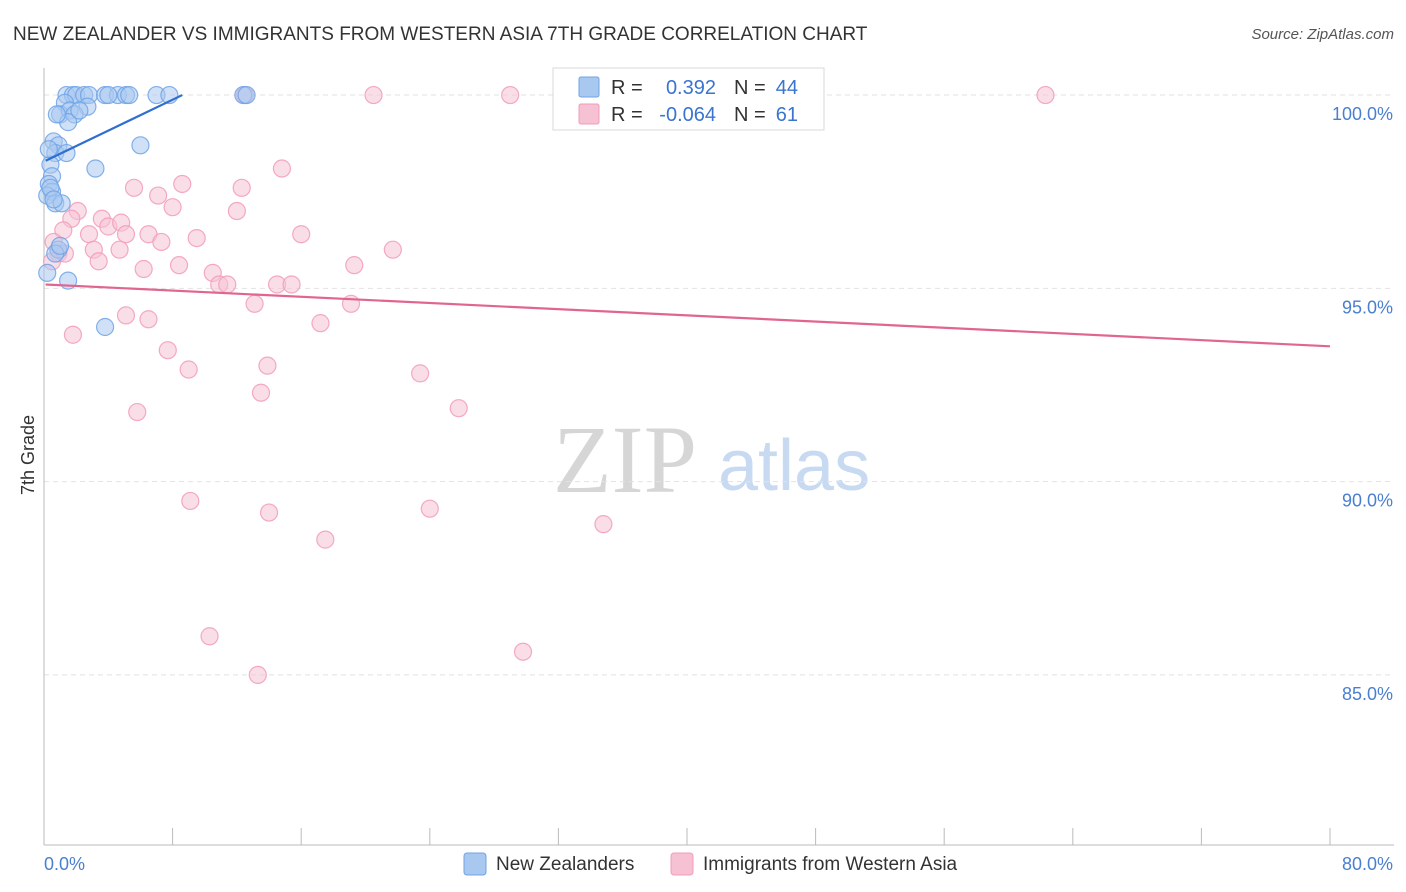 The width and height of the screenshot is (1406, 892). I want to click on x-tick-label-min: 0.0%, so click(64, 864).